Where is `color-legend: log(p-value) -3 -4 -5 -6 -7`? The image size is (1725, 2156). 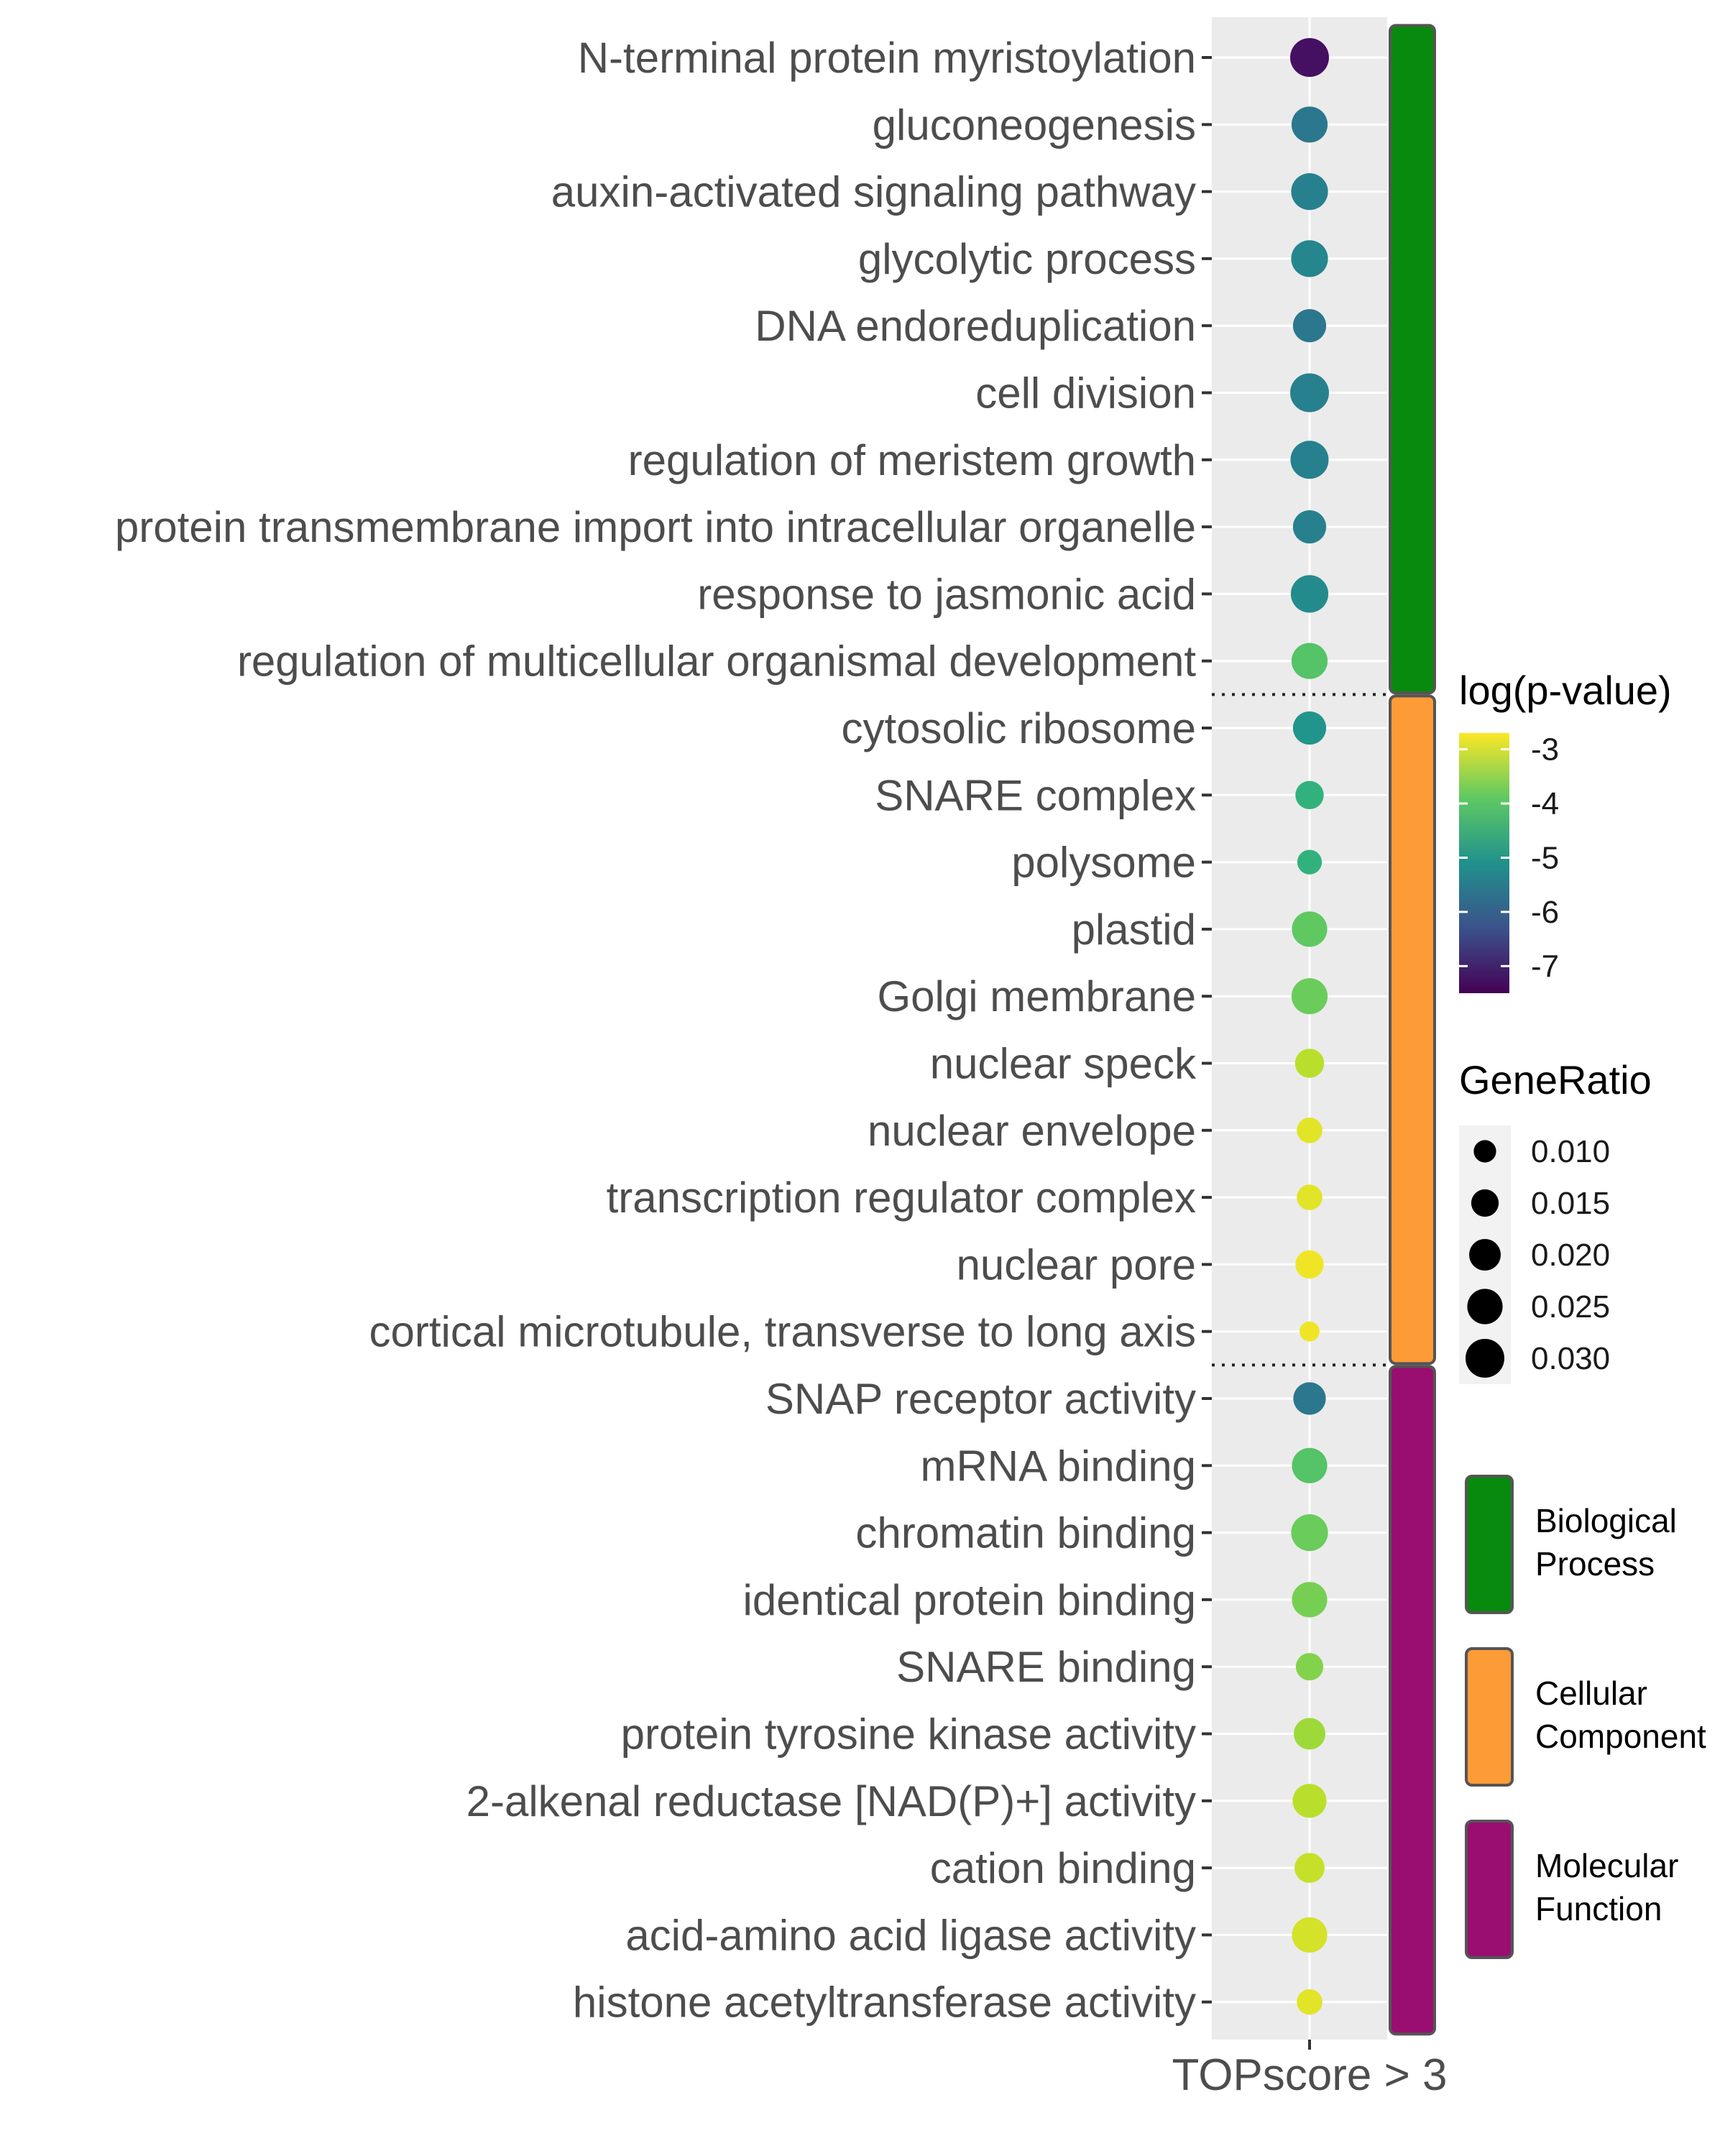
color-legend: log(p-value) -3 -4 -5 -6 -7 is located at coordinates (1565, 831).